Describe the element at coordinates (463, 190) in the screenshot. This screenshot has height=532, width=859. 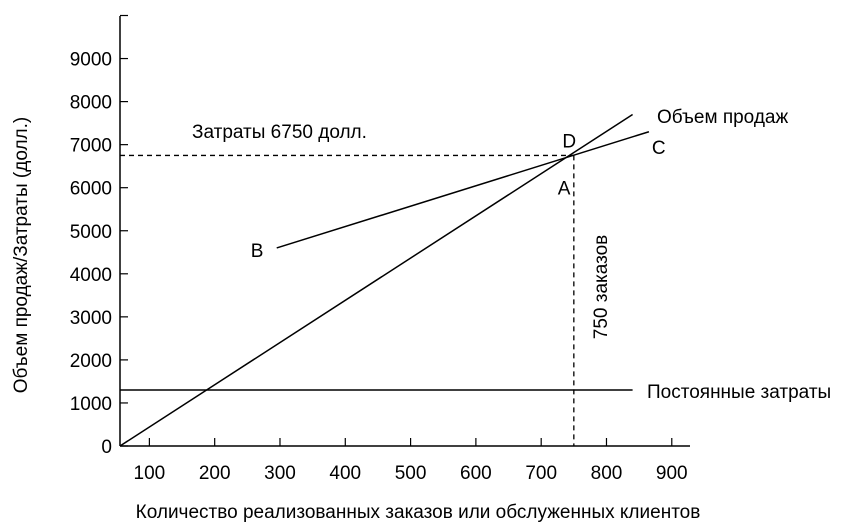
I see `cost-line-bc` at that location.